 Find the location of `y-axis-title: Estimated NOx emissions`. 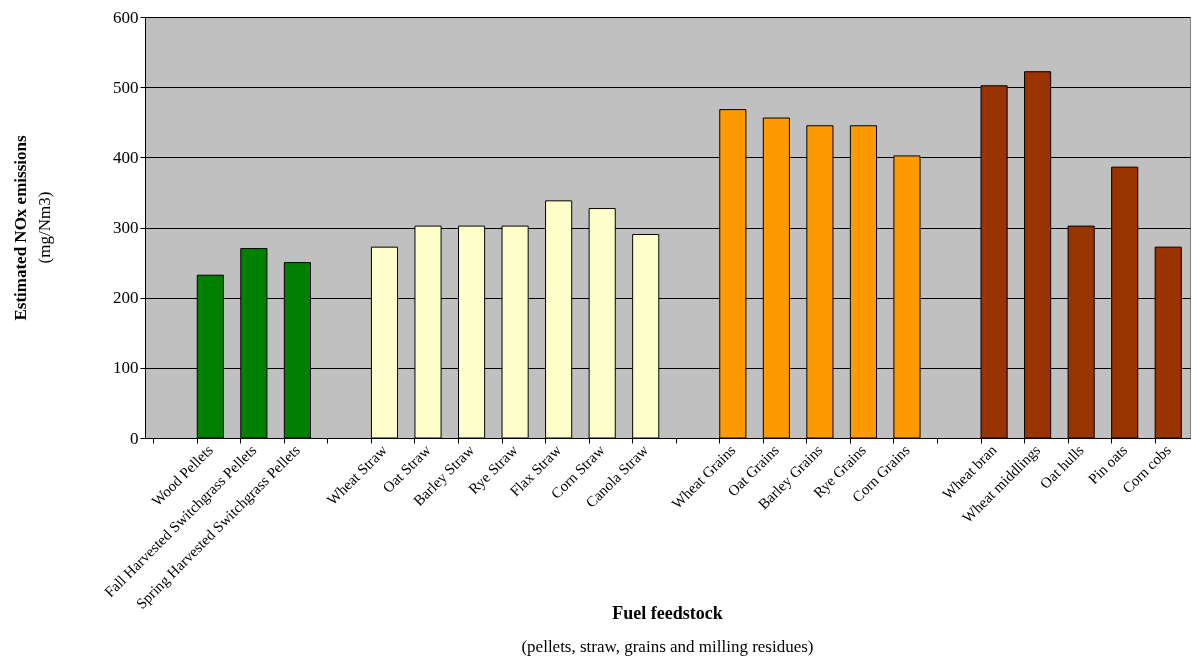

y-axis-title: Estimated NOx emissions is located at coordinates (20, 228).